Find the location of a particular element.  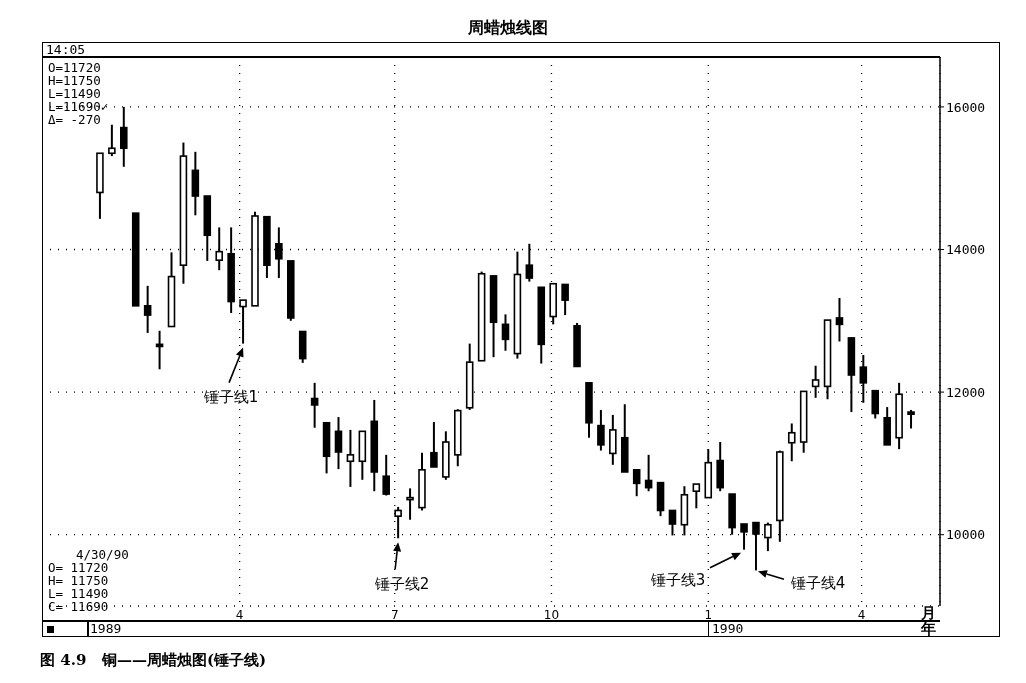

text: 1990 is located at coordinates (726, 628).